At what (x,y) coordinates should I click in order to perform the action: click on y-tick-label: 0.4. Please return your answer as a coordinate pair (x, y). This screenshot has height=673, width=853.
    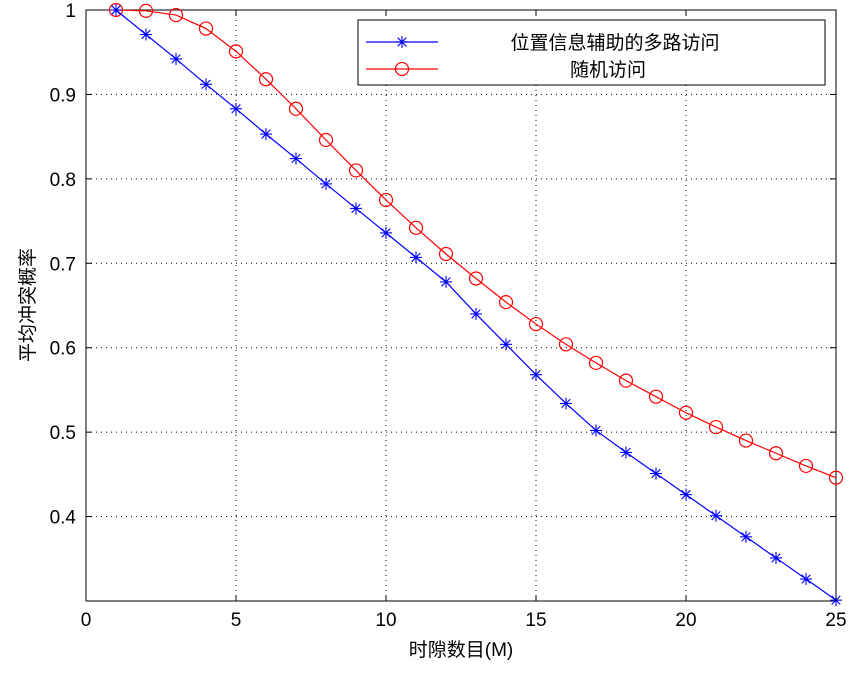
    Looking at the image, I should click on (63, 518).